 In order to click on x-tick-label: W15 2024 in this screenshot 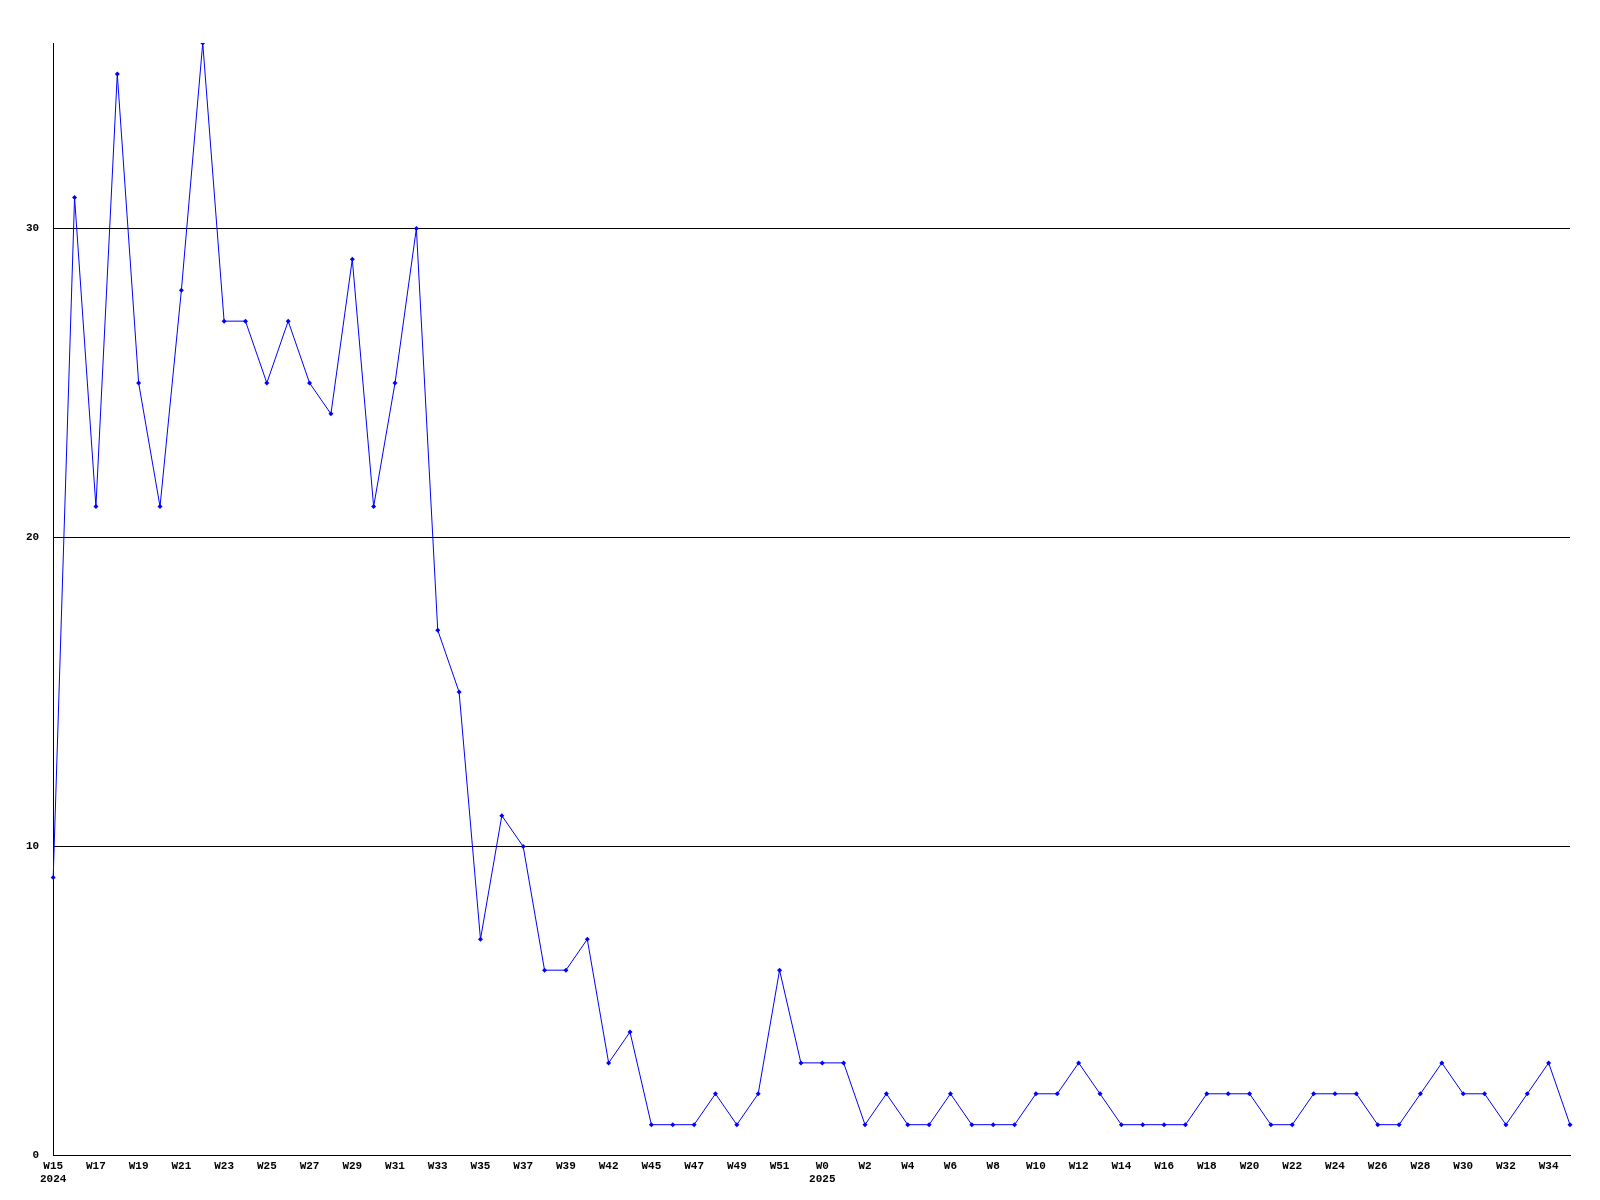, I will do `click(53, 1172)`.